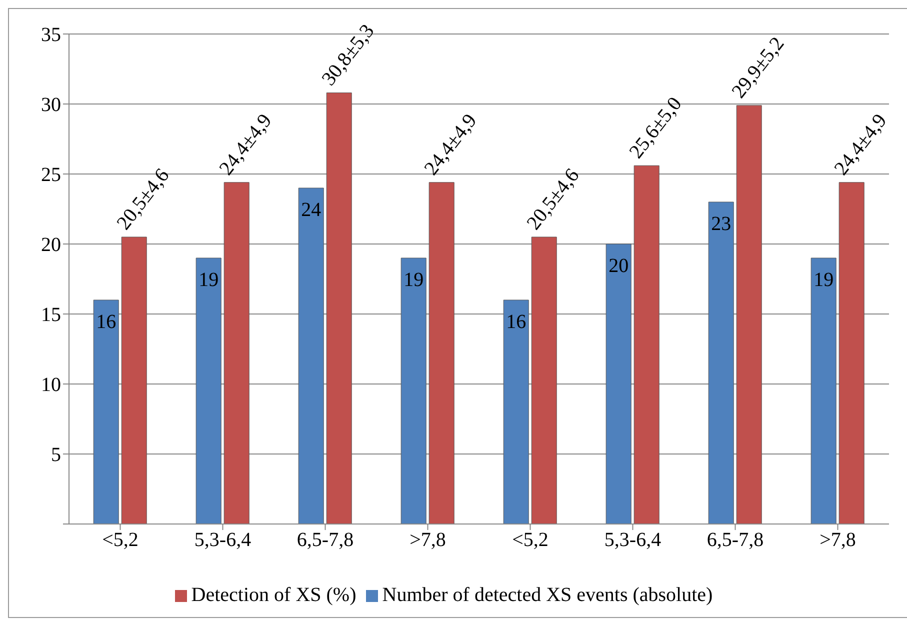  What do you see at coordinates (618, 266) in the screenshot?
I see `data-label: 20` at bounding box center [618, 266].